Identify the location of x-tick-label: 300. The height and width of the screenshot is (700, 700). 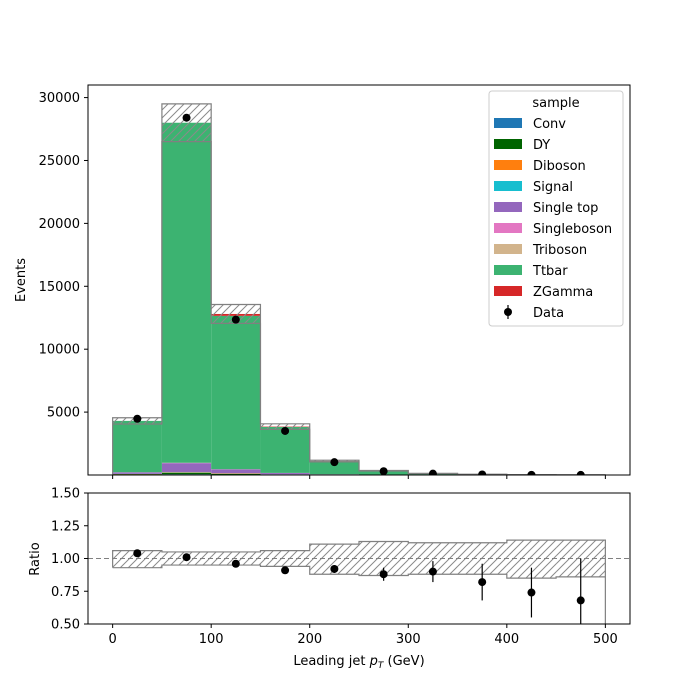
(408, 639).